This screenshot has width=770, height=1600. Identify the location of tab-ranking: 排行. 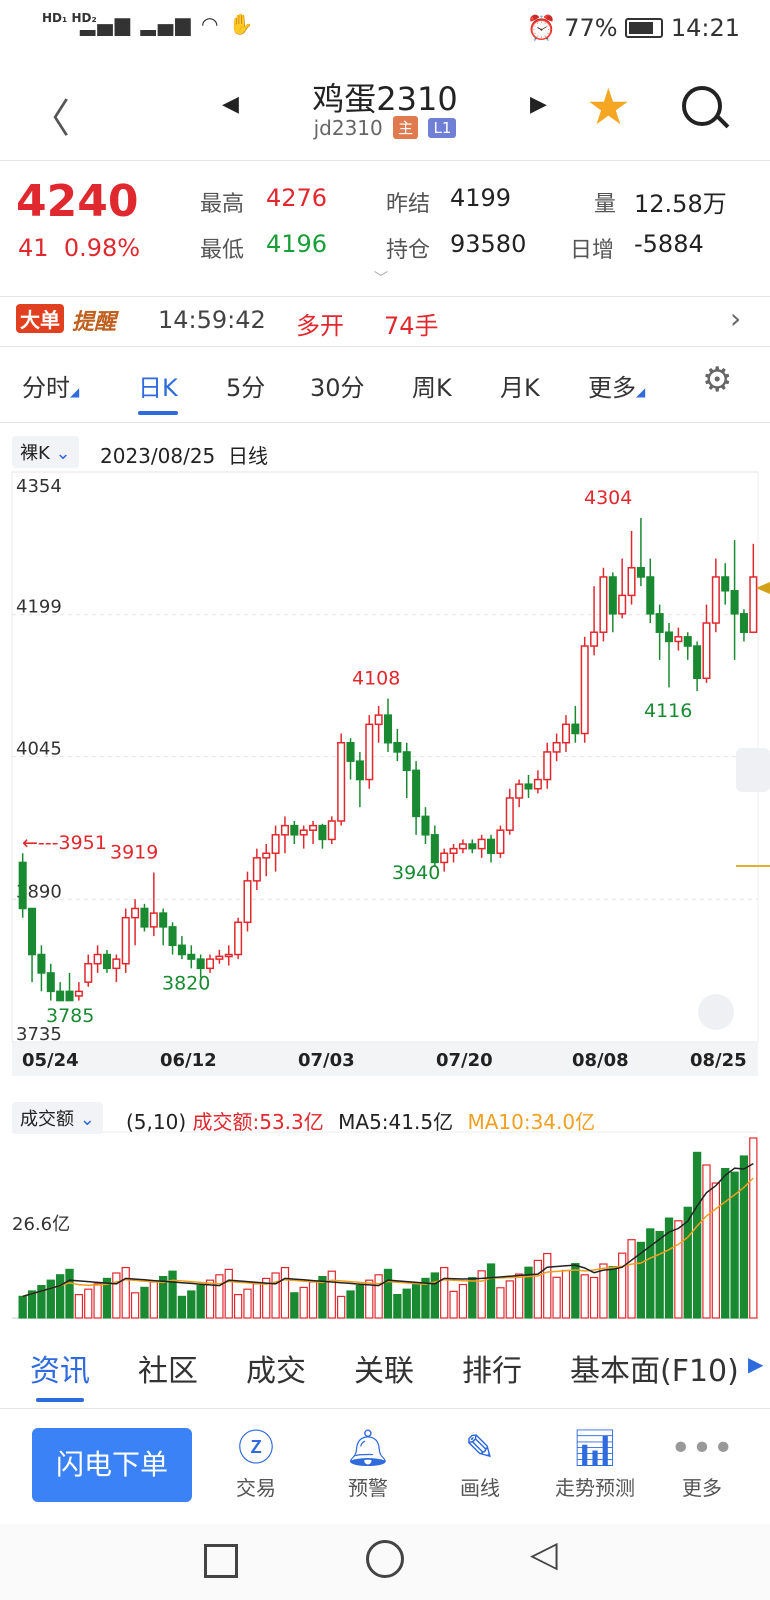
(492, 1371).